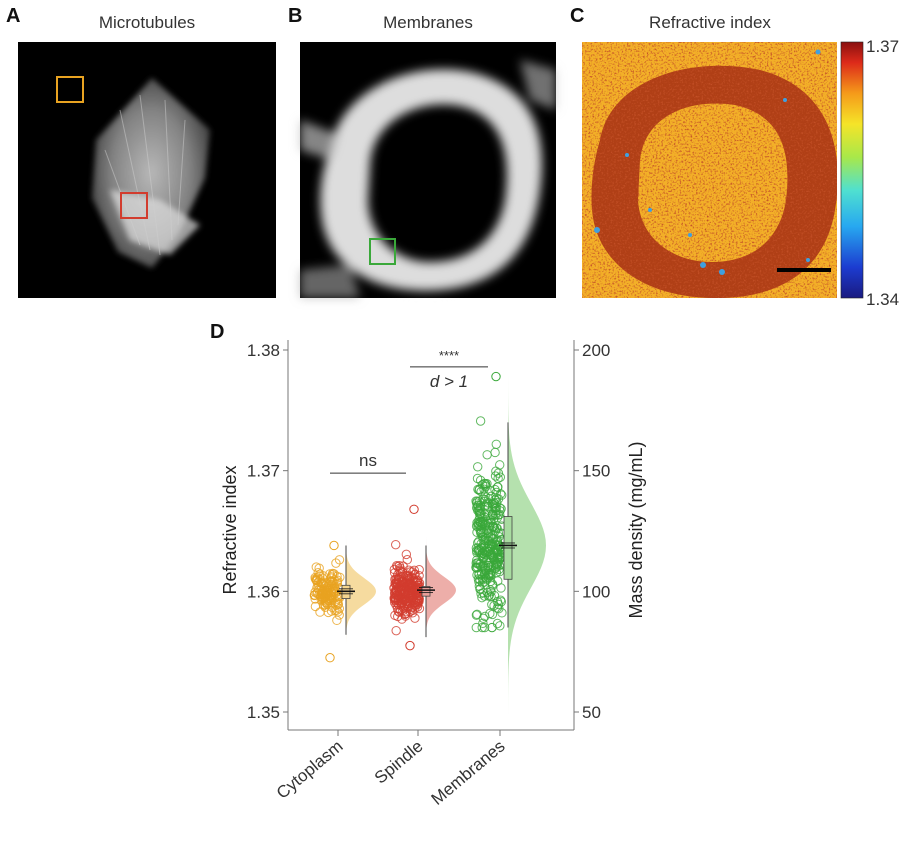 The height and width of the screenshot is (844, 919). What do you see at coordinates (263, 350) in the screenshot?
I see `y-tick-label-left: 1.38` at bounding box center [263, 350].